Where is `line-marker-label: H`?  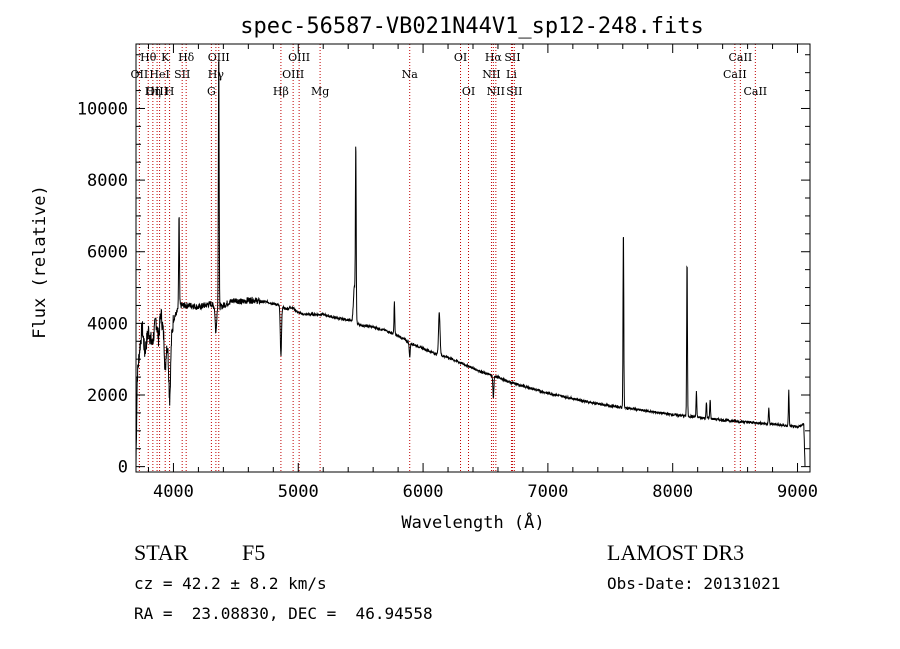 line-marker-label: H is located at coordinates (170, 91).